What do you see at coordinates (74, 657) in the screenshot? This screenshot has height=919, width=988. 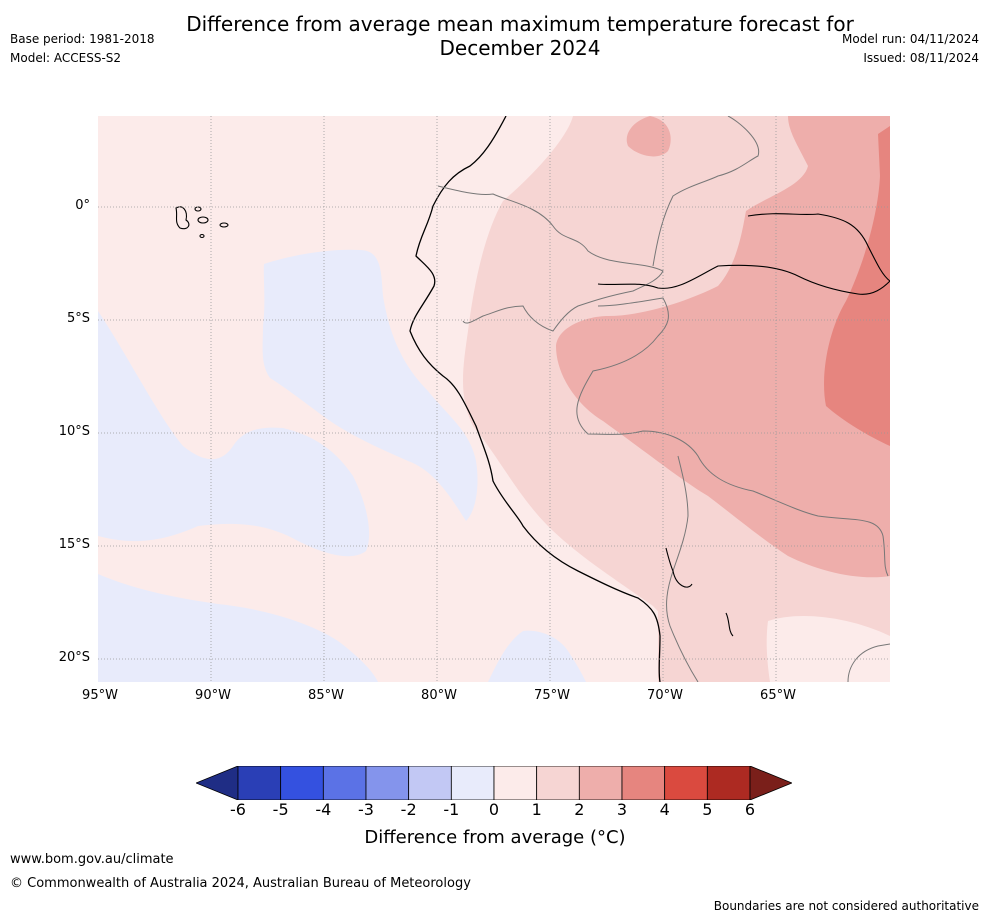 I see `lat-label: 20°S` at bounding box center [74, 657].